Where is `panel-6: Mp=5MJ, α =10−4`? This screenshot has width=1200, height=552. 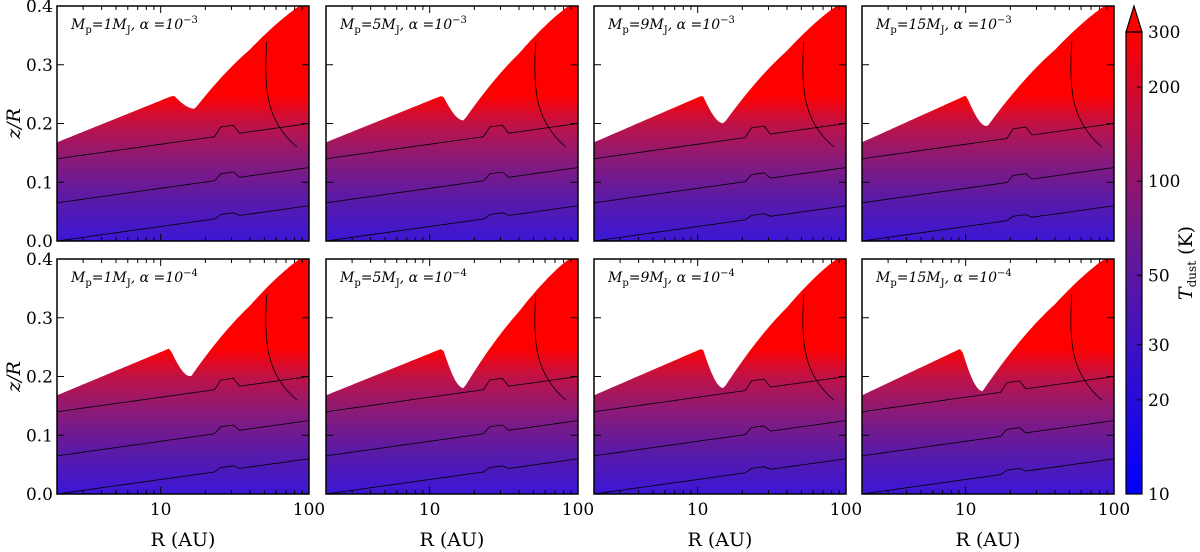 panel-6: Mp=5MJ, α =10−4 is located at coordinates (452, 376).